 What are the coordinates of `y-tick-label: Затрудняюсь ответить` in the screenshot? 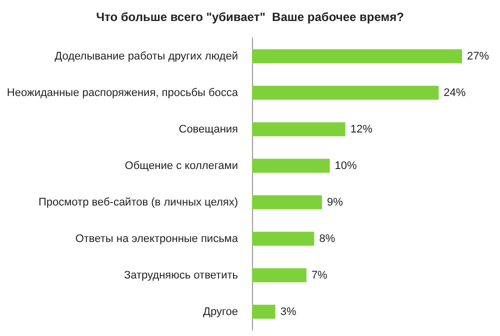 It's located at (181, 275).